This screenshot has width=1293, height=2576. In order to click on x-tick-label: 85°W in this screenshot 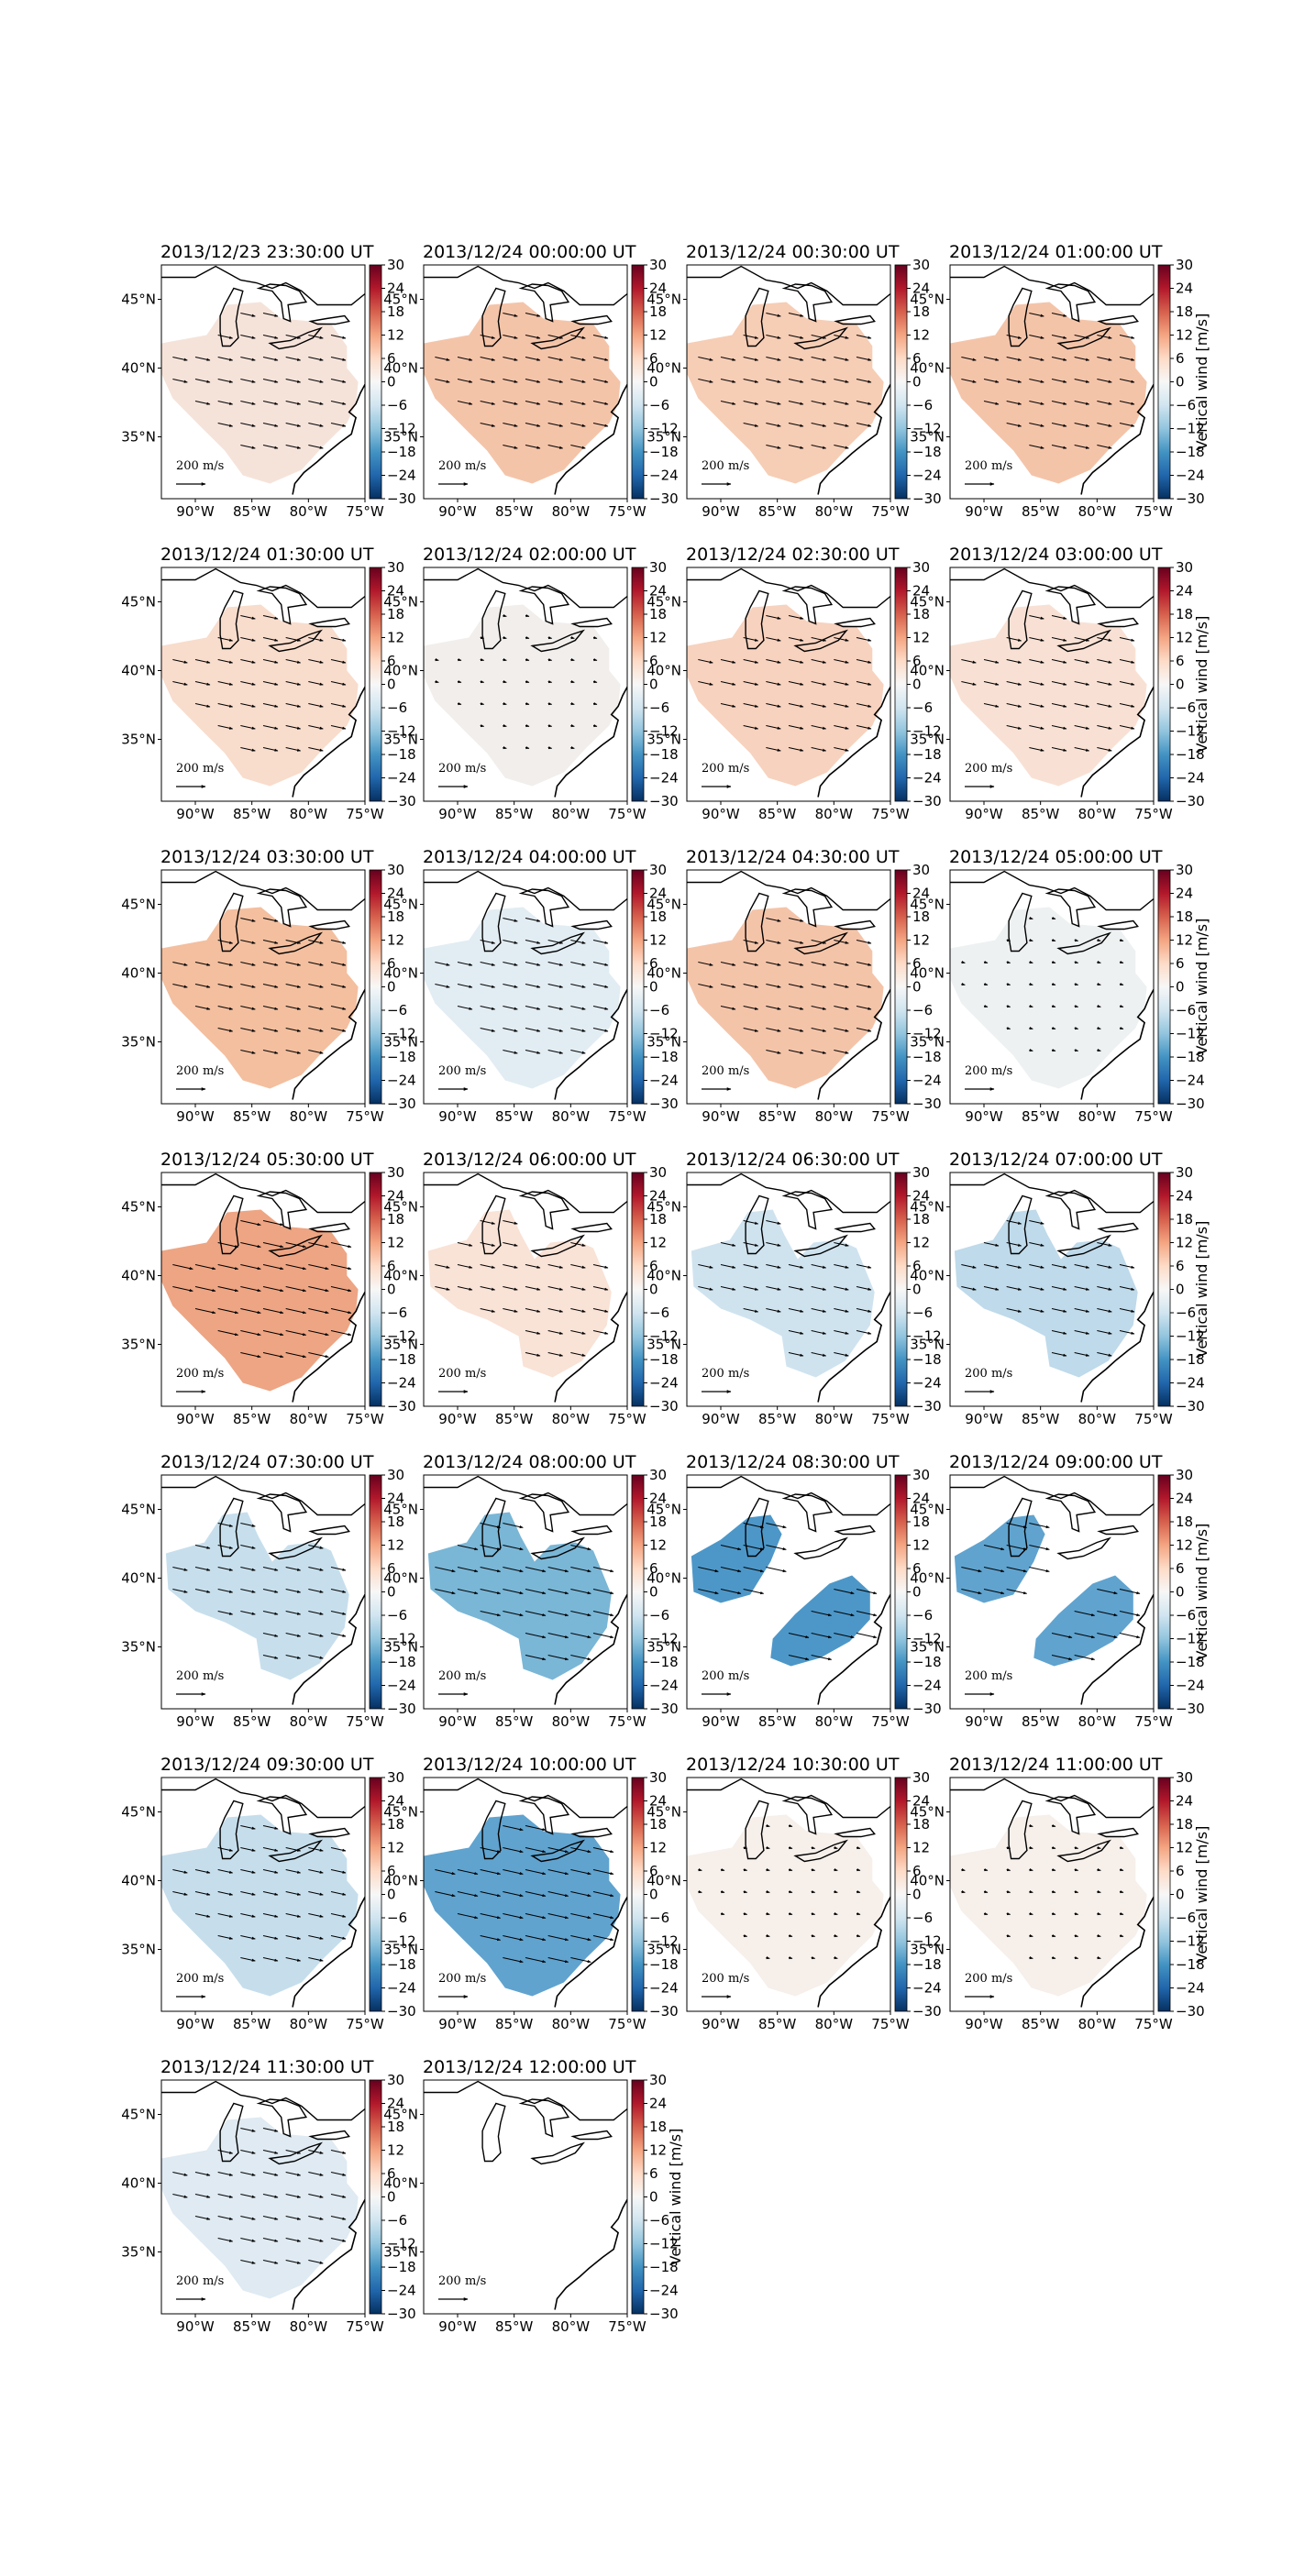, I will do `click(514, 511)`.